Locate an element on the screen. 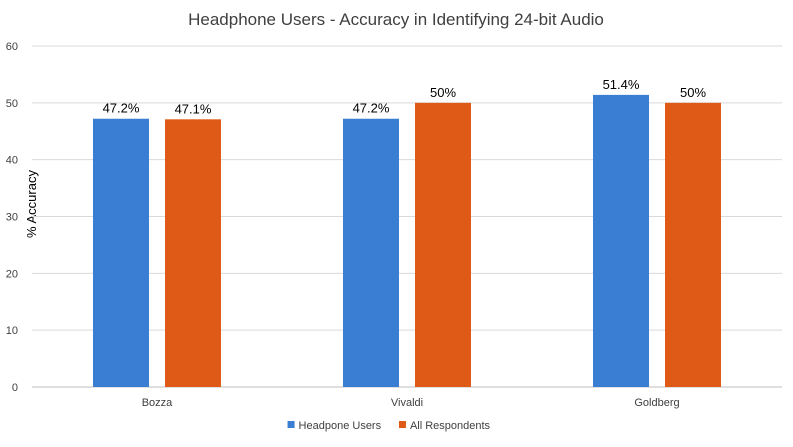 This screenshot has height=447, width=793. data-label: 51.4% is located at coordinates (621, 84).